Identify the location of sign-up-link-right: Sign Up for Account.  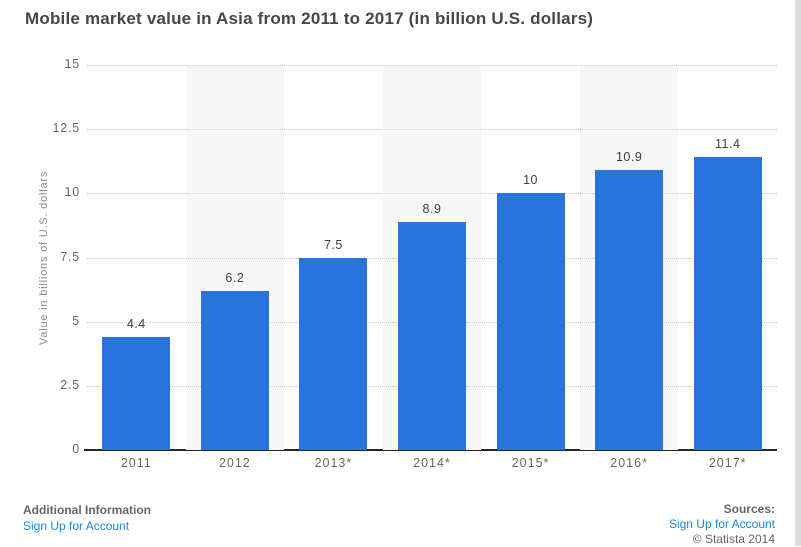
(721, 524).